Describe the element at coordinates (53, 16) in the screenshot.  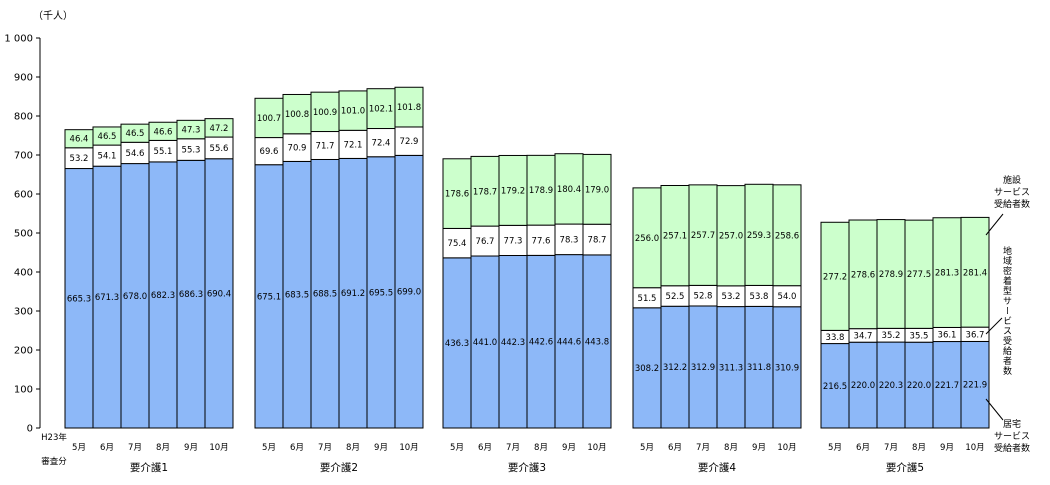
I see `y-axis-unit-label: （千人）` at that location.